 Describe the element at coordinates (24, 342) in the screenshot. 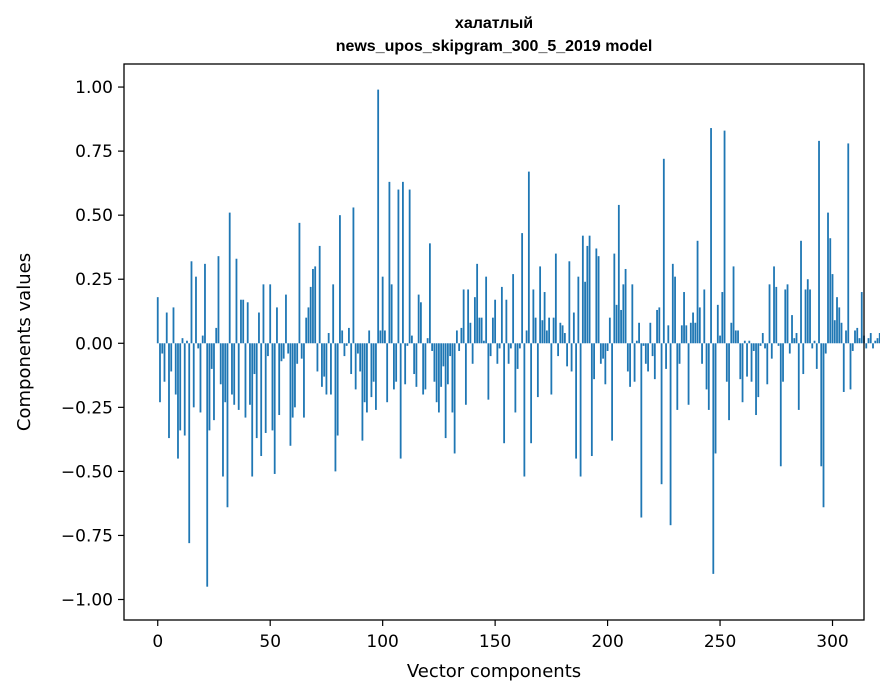

I see `y-axis-label: Components values` at that location.